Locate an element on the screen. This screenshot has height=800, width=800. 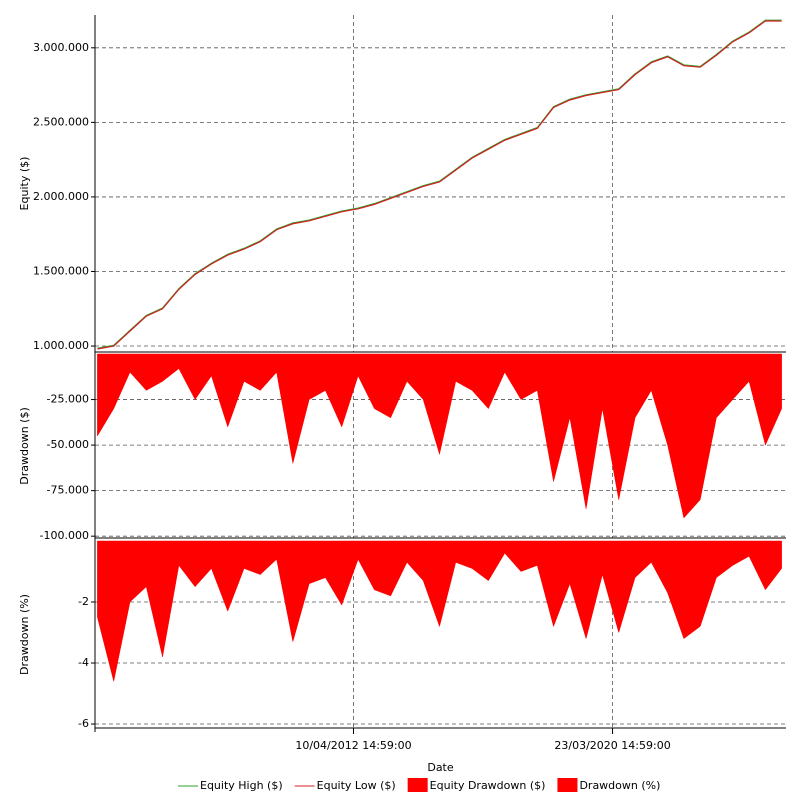
legend-label: Equity High ($) is located at coordinates (241, 785).